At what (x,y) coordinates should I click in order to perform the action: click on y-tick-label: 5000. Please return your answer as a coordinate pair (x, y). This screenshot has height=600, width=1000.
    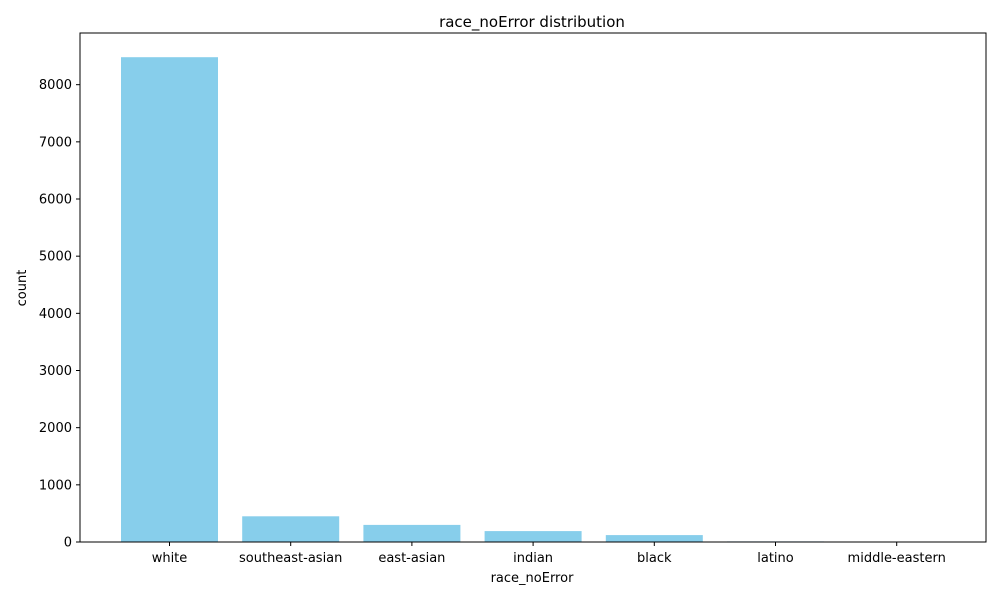
    Looking at the image, I should click on (55, 257).